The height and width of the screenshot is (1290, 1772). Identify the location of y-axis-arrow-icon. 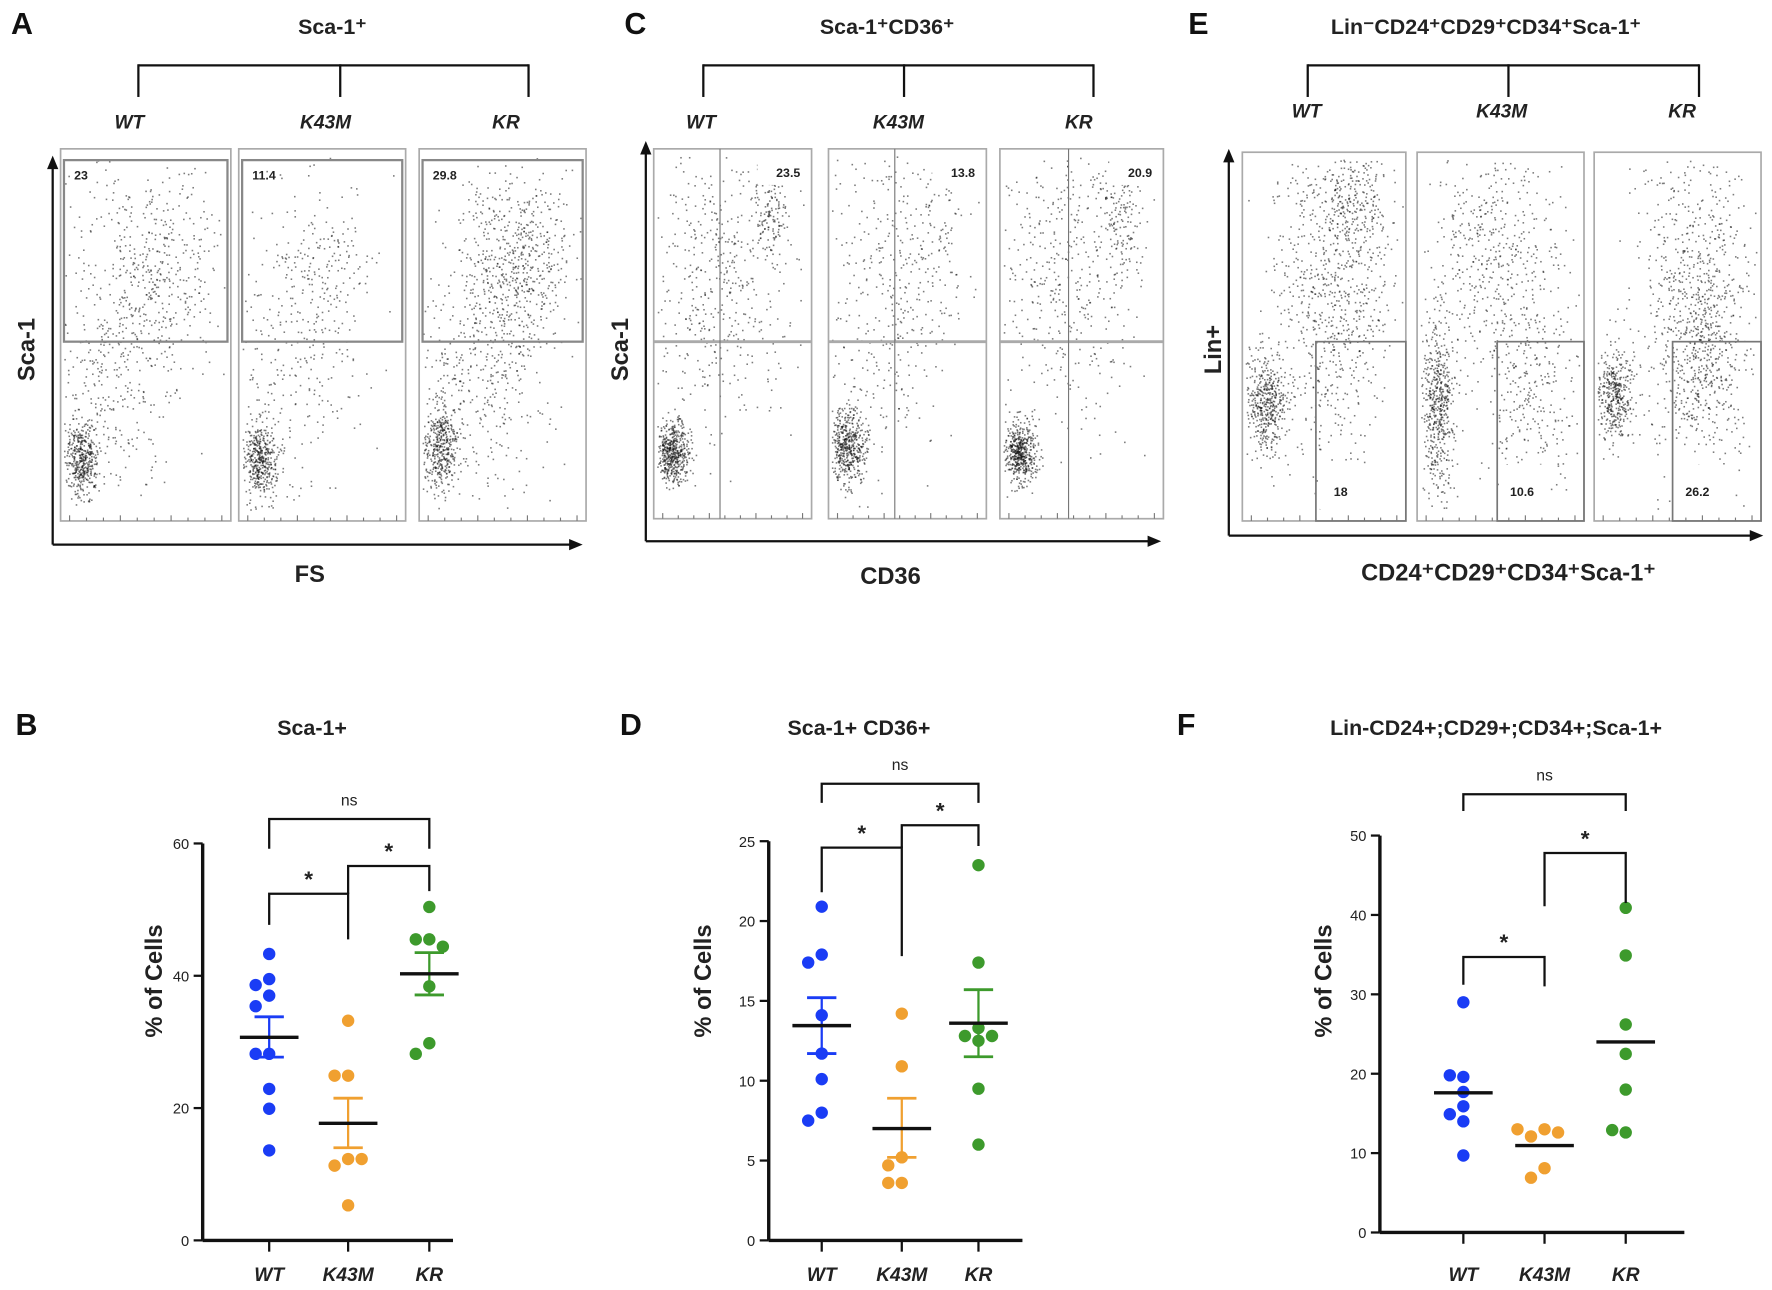
(646, 147).